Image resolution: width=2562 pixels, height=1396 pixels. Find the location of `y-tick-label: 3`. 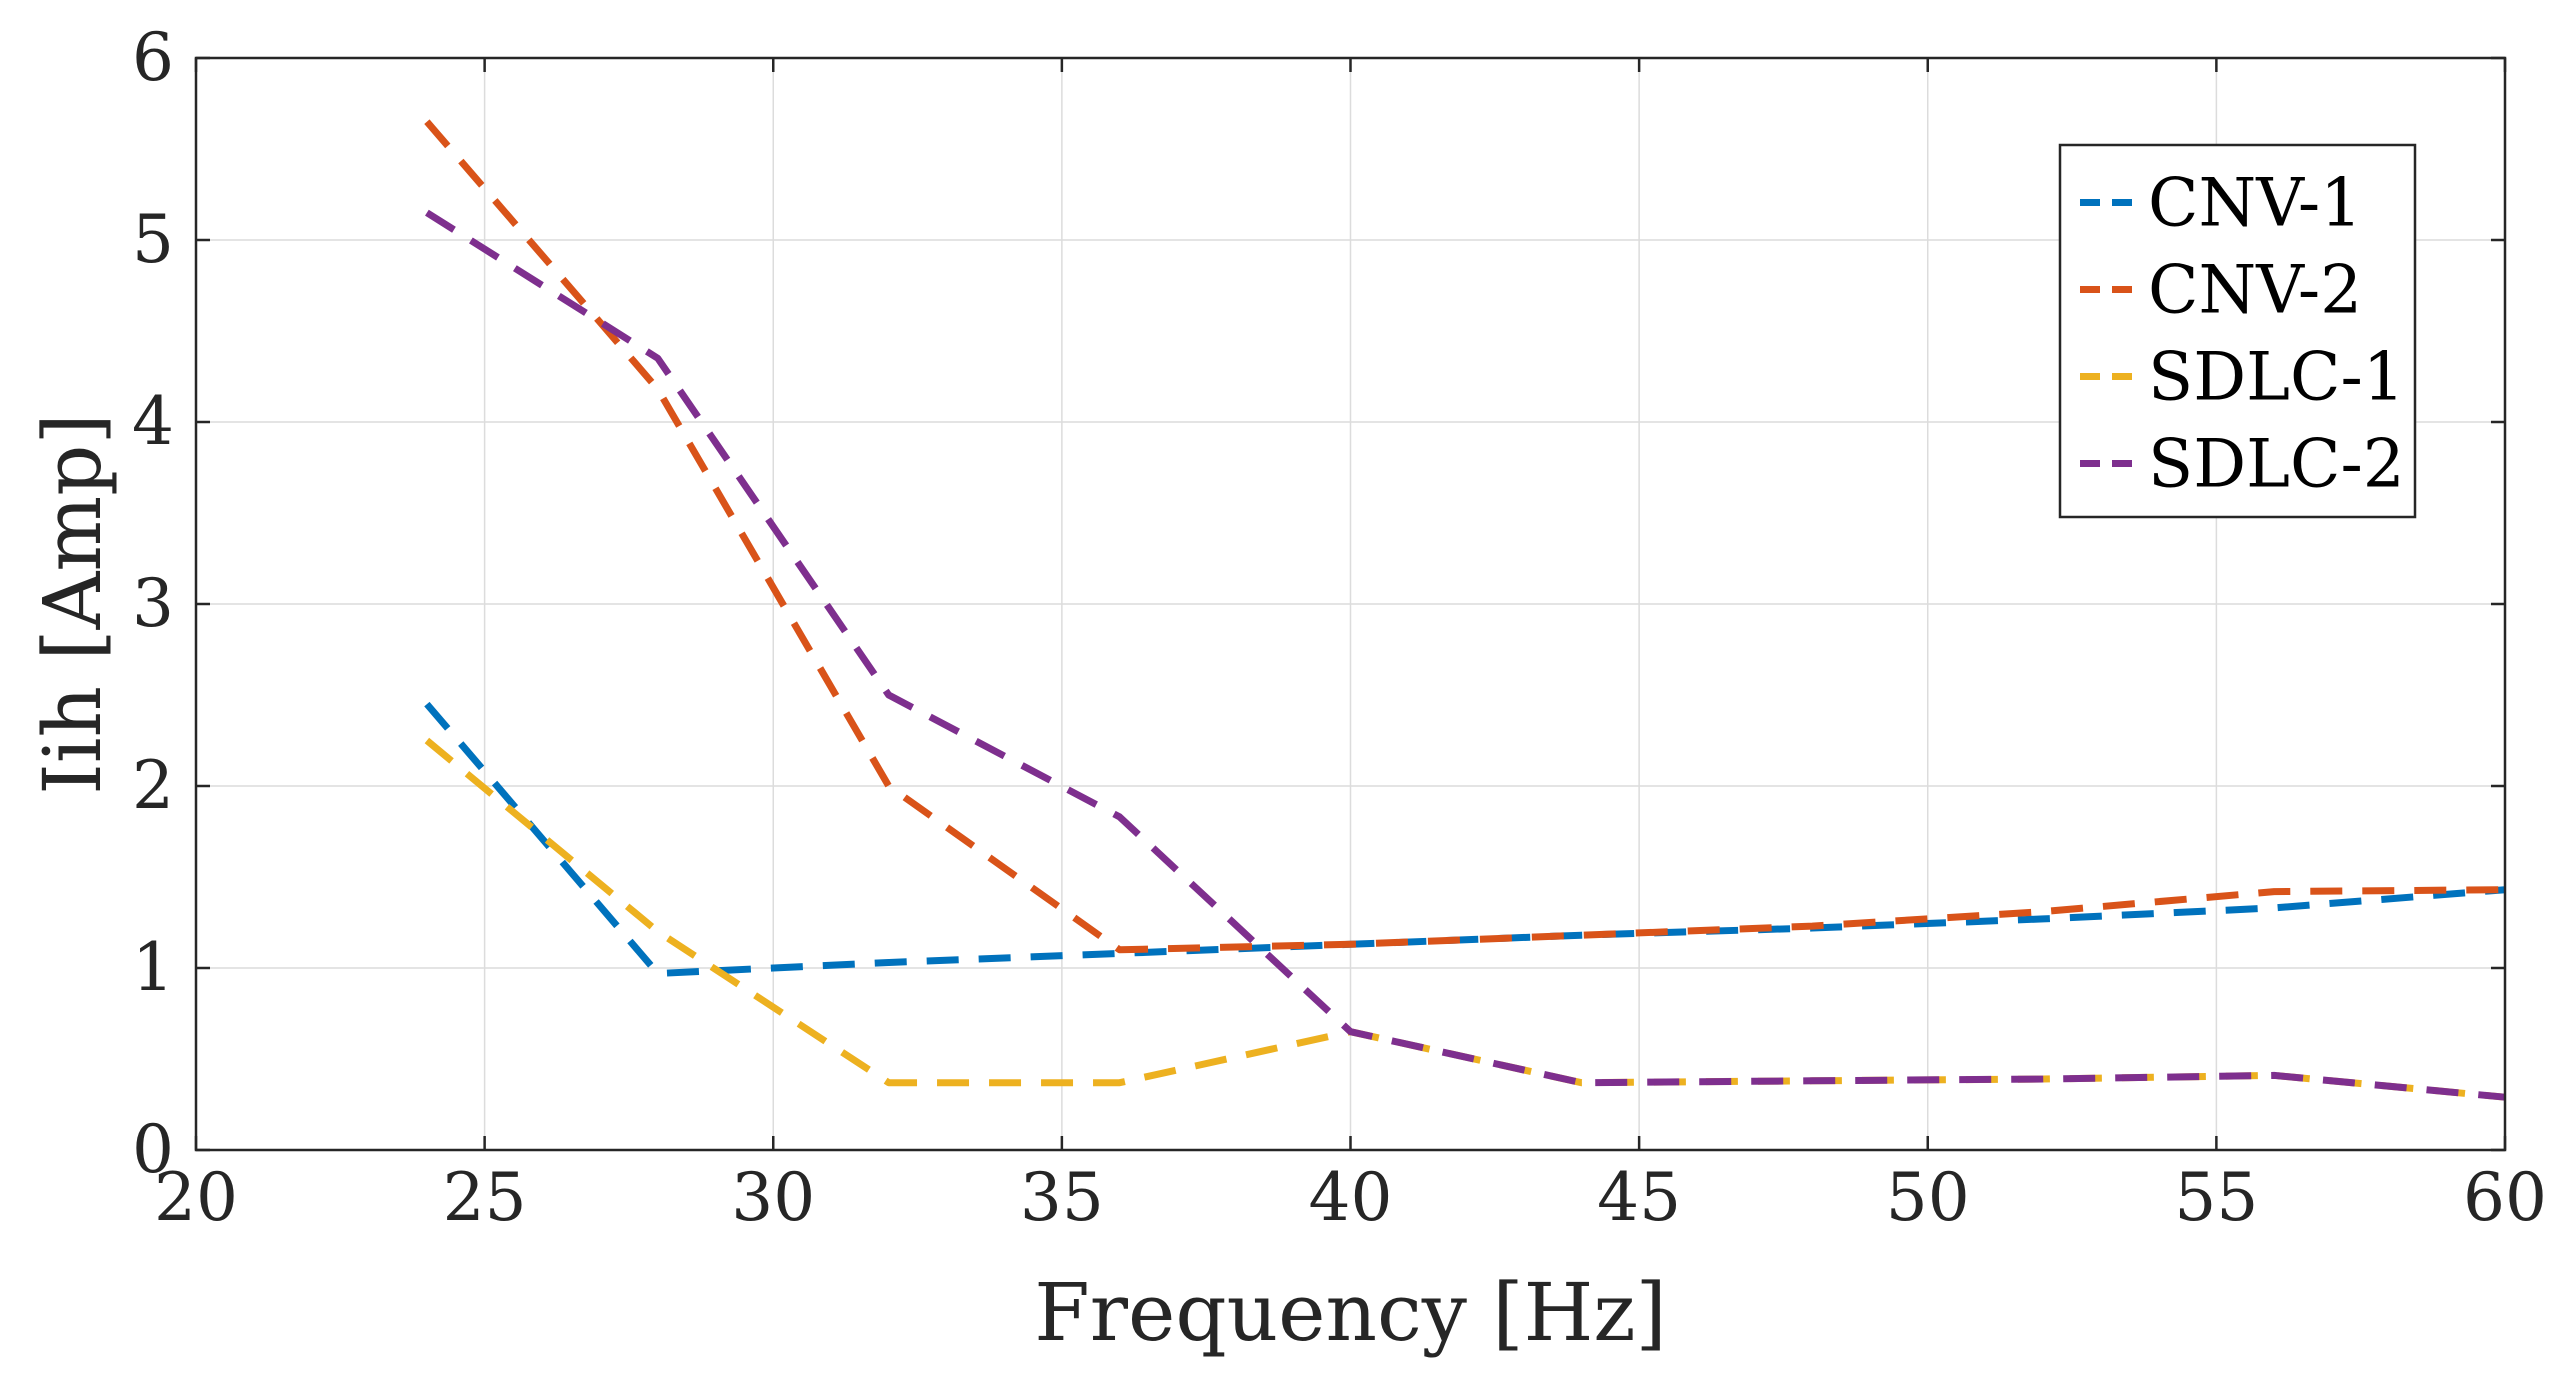

y-tick-label: 3 is located at coordinates (153, 603).